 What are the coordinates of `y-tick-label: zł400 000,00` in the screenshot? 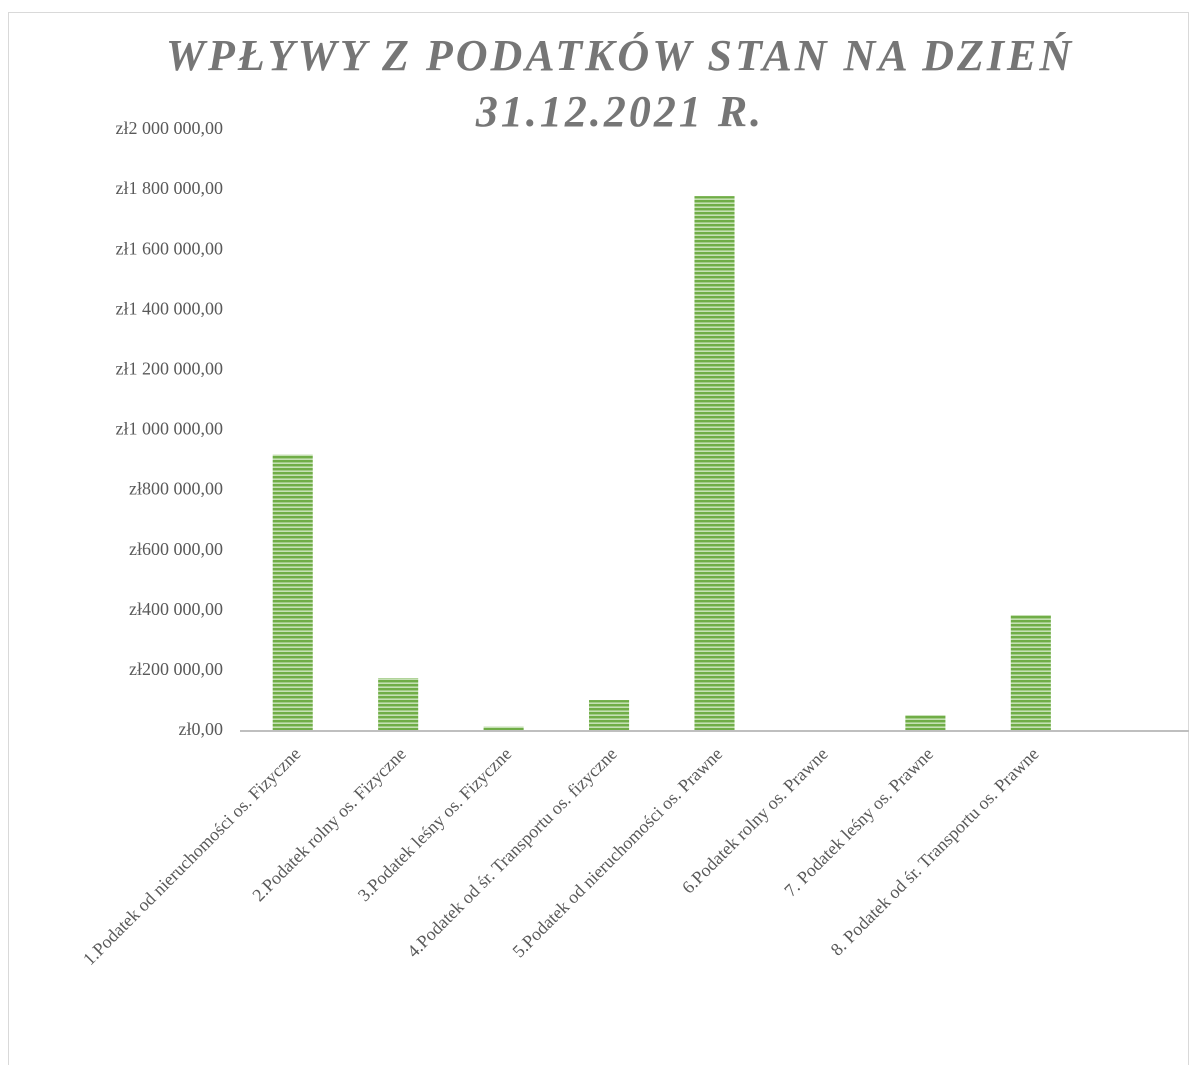 It's located at (176, 609).